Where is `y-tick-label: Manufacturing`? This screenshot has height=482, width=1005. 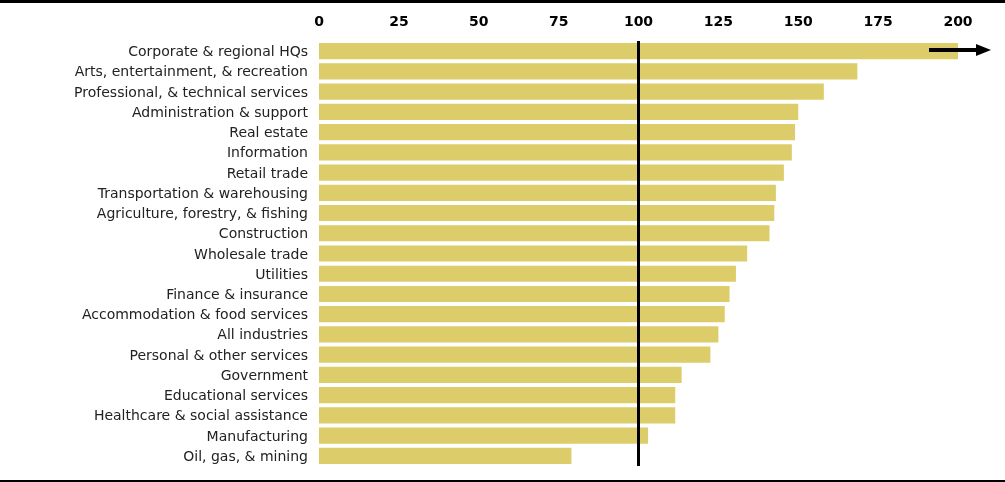 y-tick-label: Manufacturing is located at coordinates (257, 435).